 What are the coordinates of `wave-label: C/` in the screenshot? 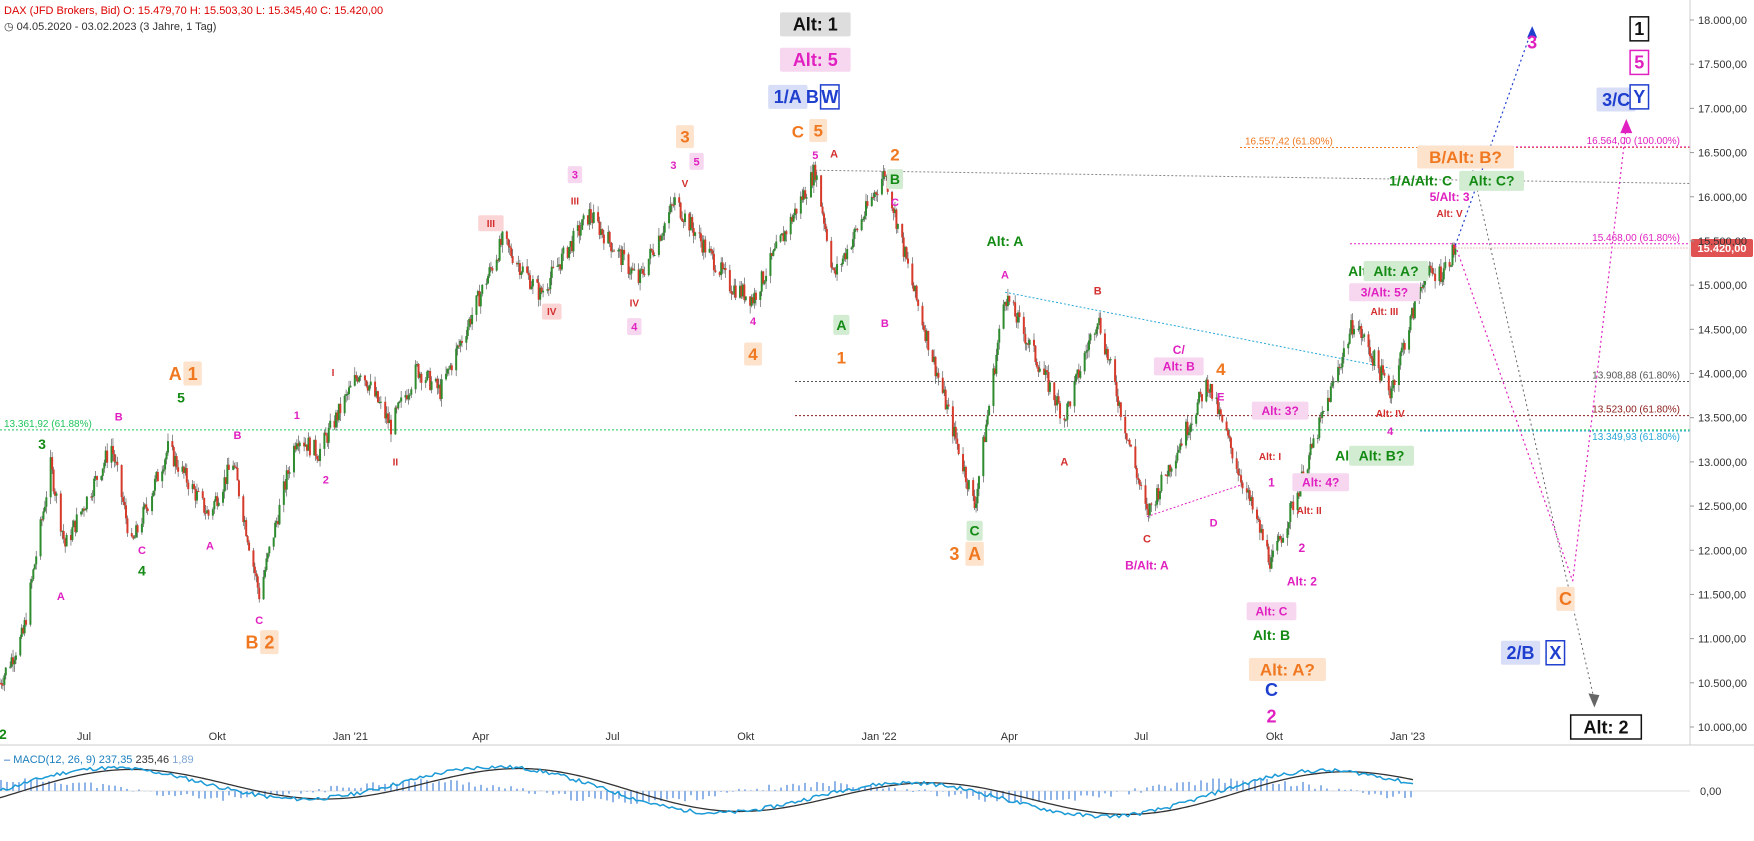 It's located at (1179, 350).